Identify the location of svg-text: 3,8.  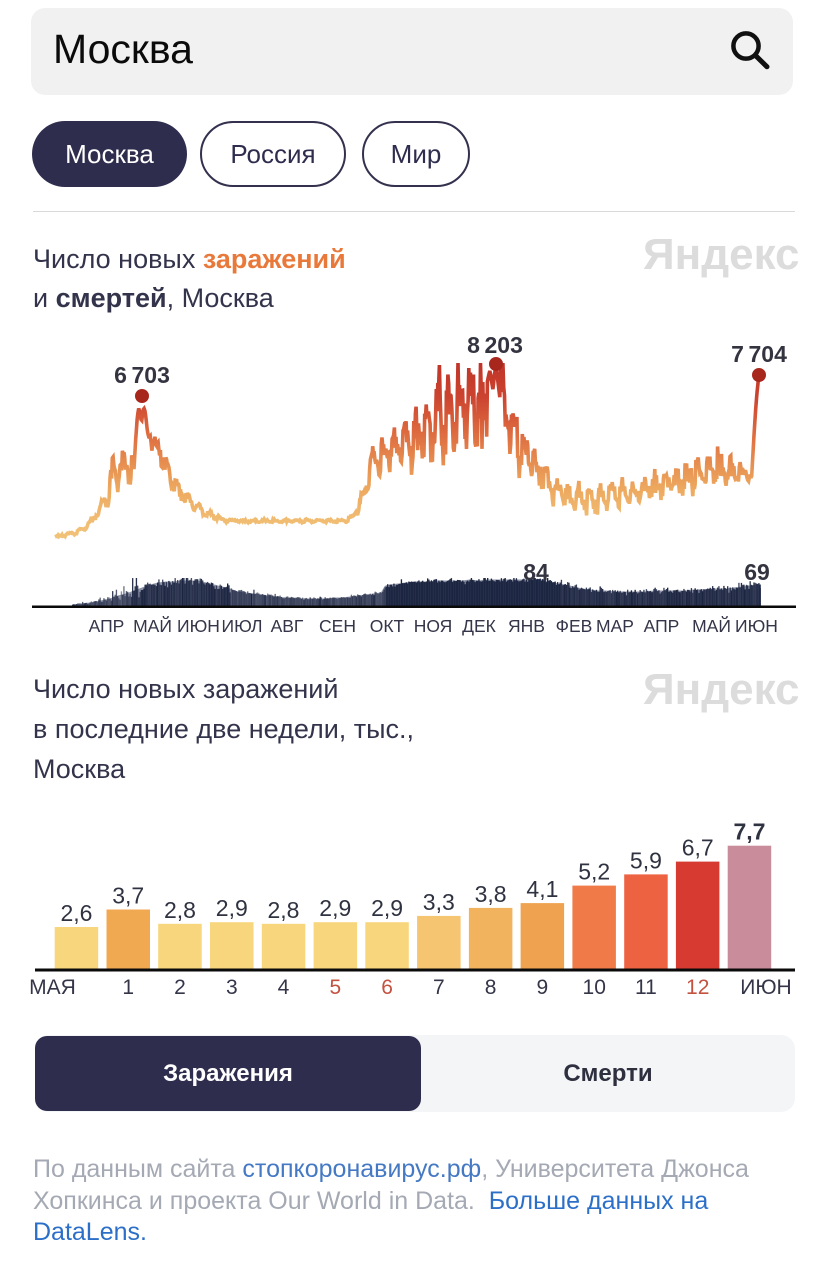
(491, 894).